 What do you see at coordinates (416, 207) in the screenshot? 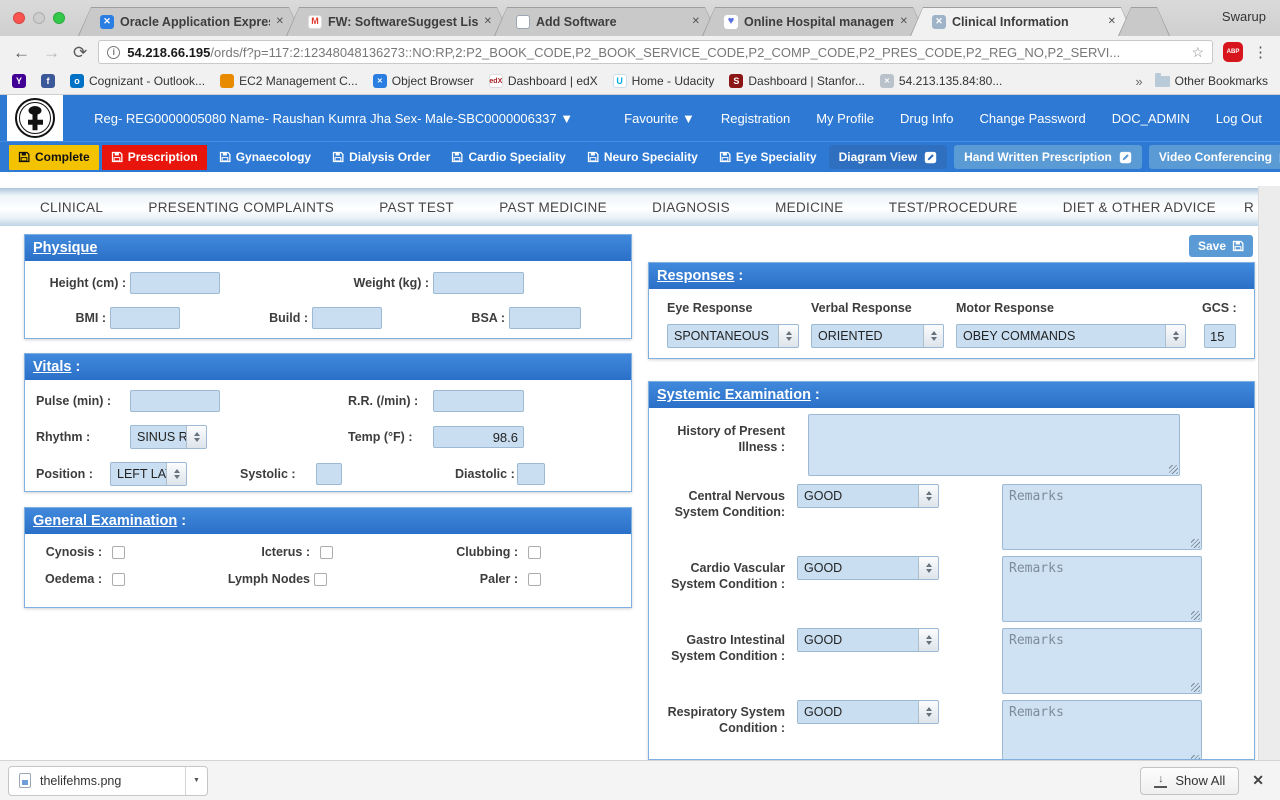
I see `tab-past-test: PAST TEST` at bounding box center [416, 207].